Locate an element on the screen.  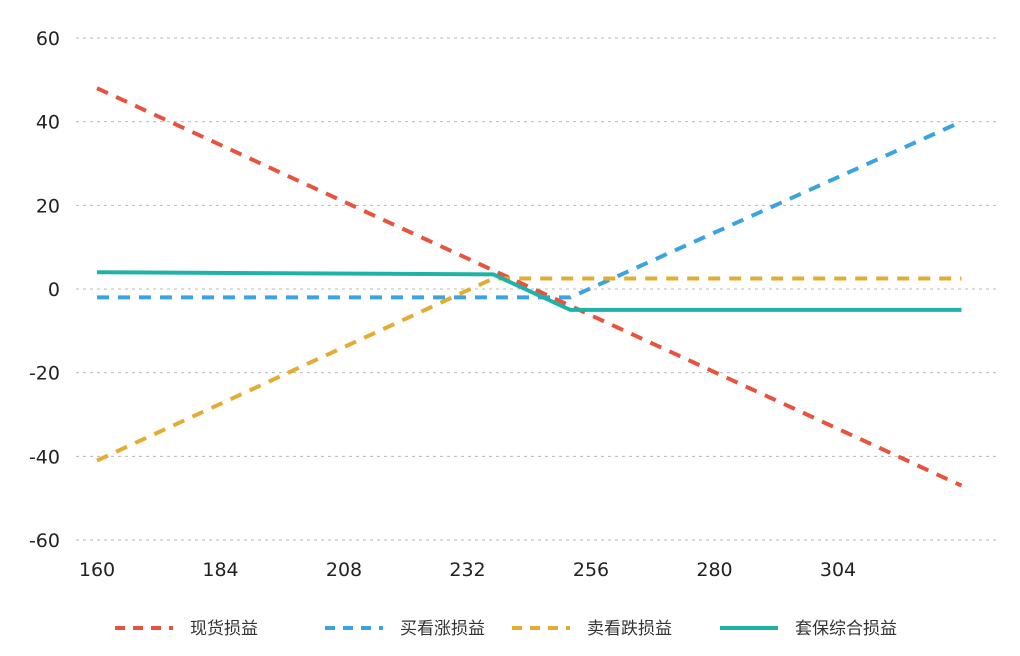
legend-label: 卖看跌损益 is located at coordinates (629, 629).